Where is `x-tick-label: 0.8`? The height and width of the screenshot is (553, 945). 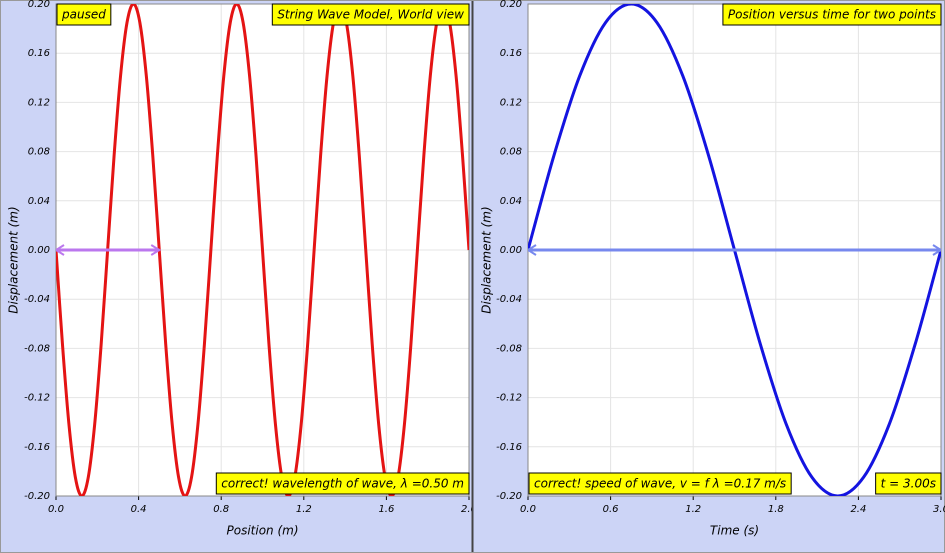 x-tick-label: 0.8 is located at coordinates (221, 509).